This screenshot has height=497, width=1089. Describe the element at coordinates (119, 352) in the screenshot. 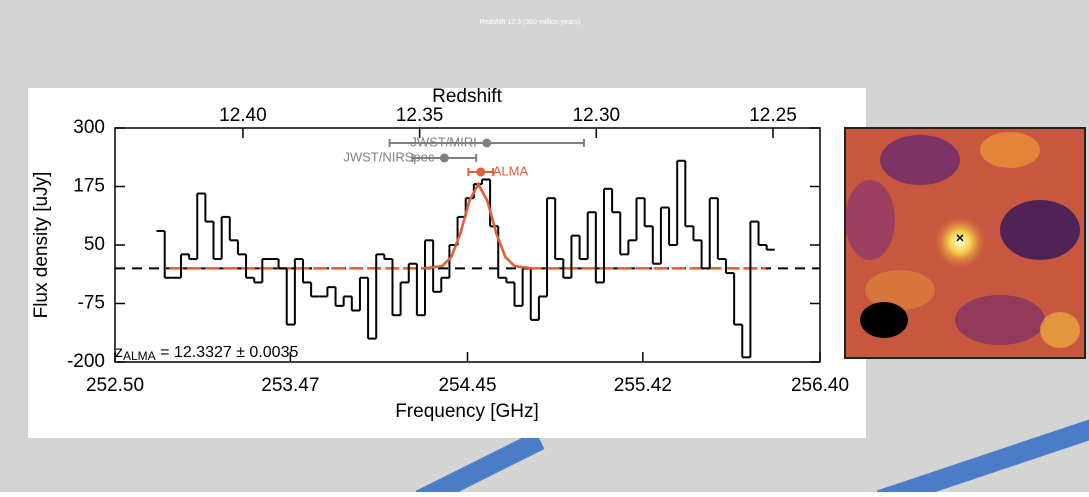

I see `annotation-symbol: z` at that location.